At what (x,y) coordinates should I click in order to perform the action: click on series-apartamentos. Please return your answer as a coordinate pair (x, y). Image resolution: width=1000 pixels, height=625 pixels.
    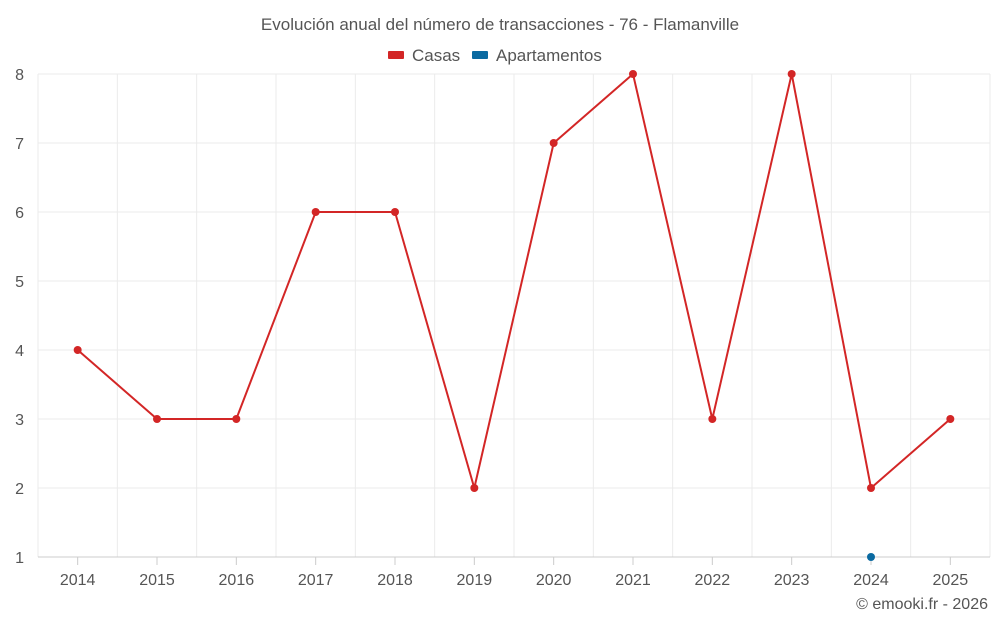
    Looking at the image, I should click on (871, 557).